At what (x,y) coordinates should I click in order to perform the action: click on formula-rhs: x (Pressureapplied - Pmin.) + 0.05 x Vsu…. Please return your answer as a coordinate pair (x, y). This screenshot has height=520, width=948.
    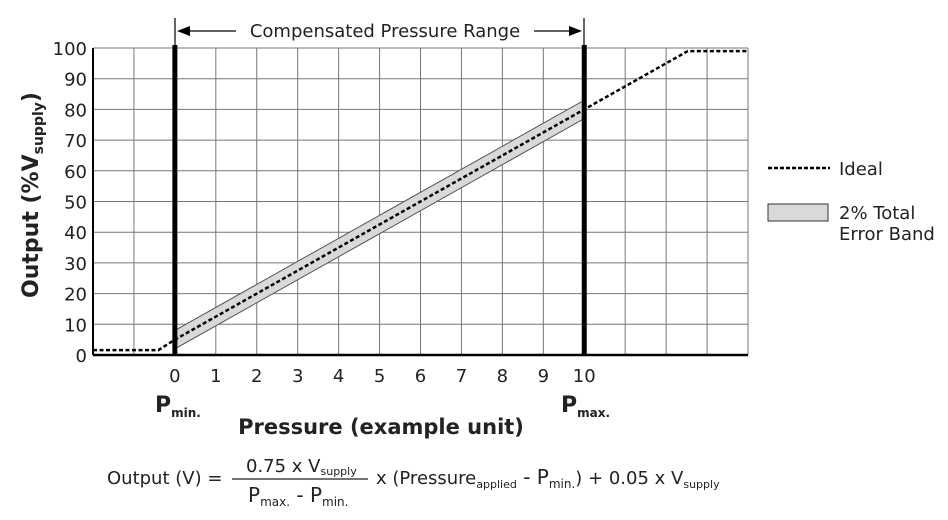
    Looking at the image, I should click on (548, 478).